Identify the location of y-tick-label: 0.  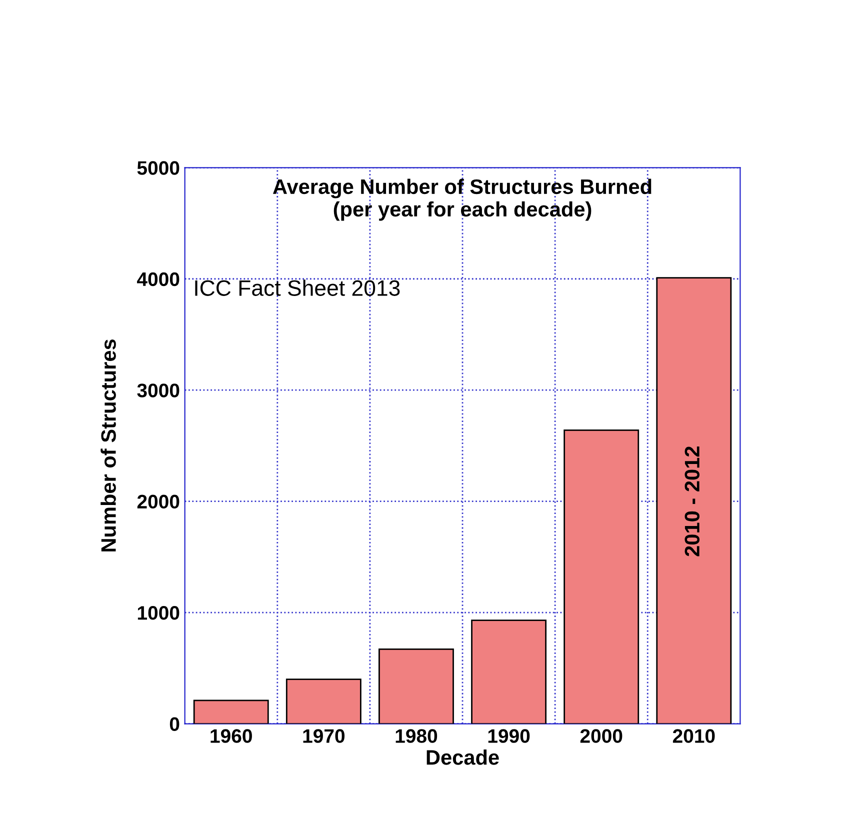
(175, 724).